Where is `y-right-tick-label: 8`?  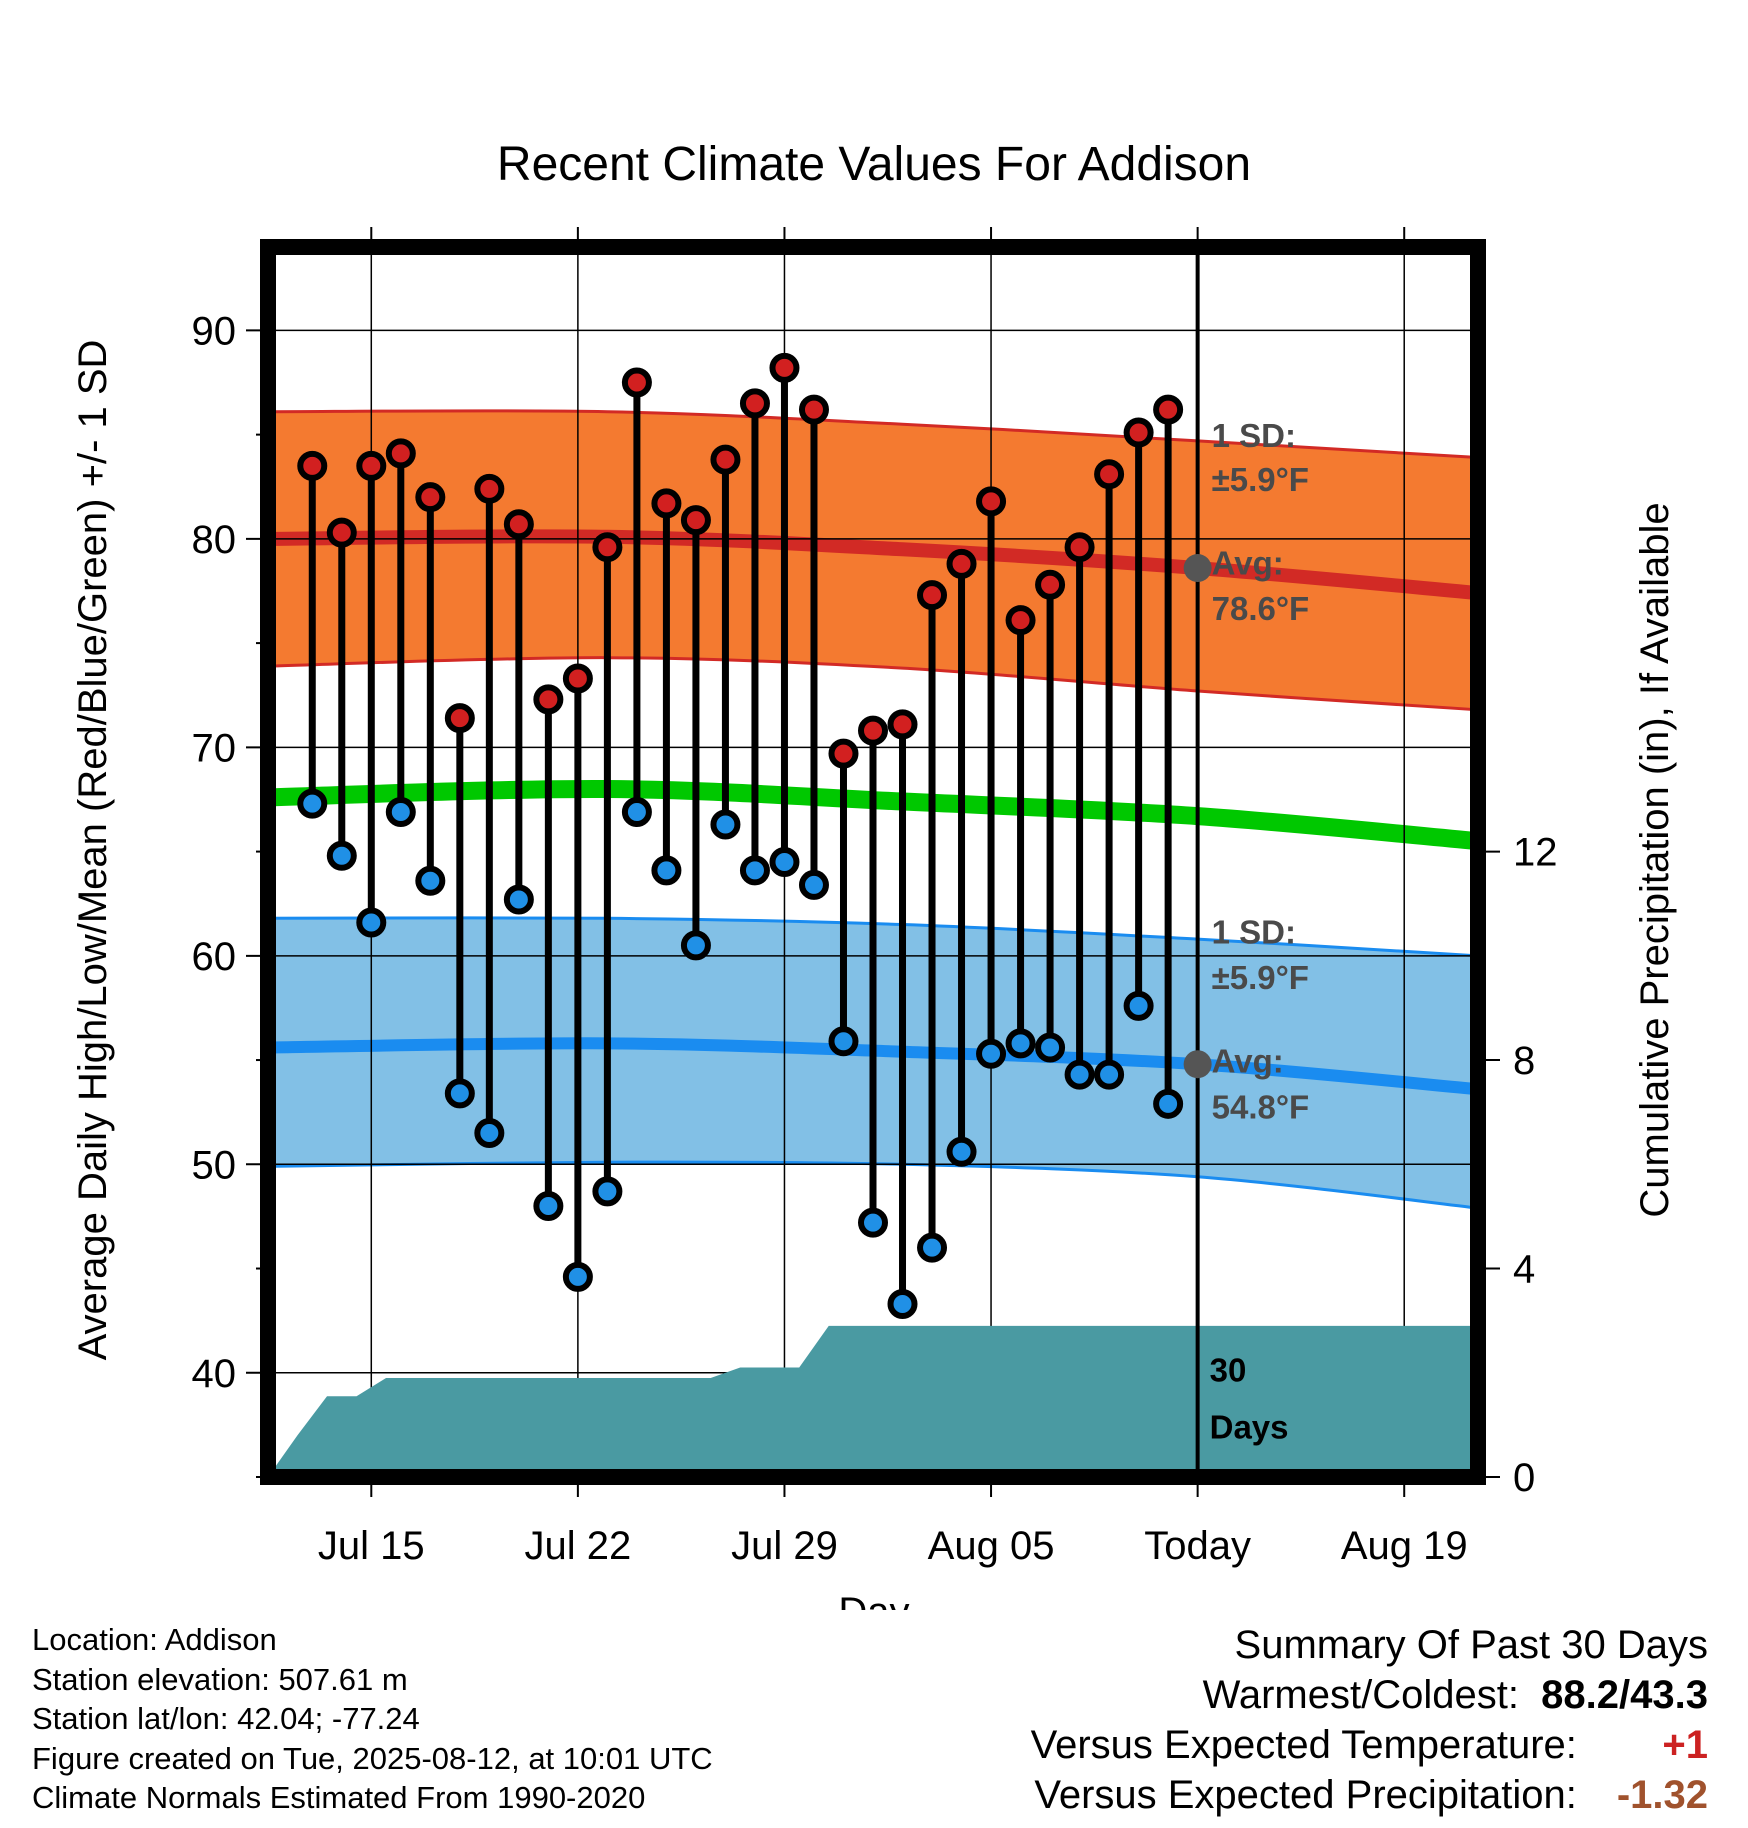 y-right-tick-label: 8 is located at coordinates (1524, 1061).